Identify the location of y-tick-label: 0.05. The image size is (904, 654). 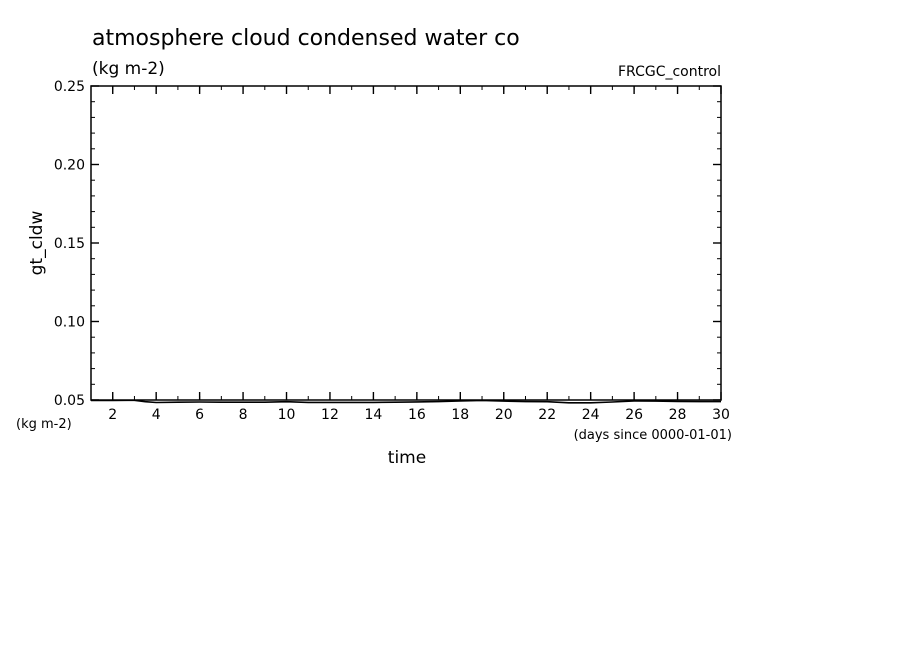
(69, 401).